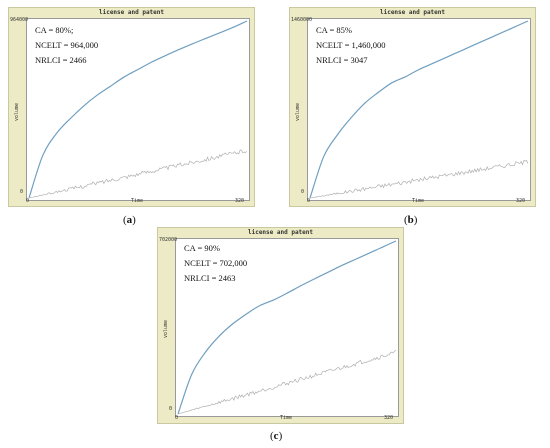  Describe the element at coordinates (19, 20) in the screenshot. I see `y-max-tick-label: 964000` at that location.